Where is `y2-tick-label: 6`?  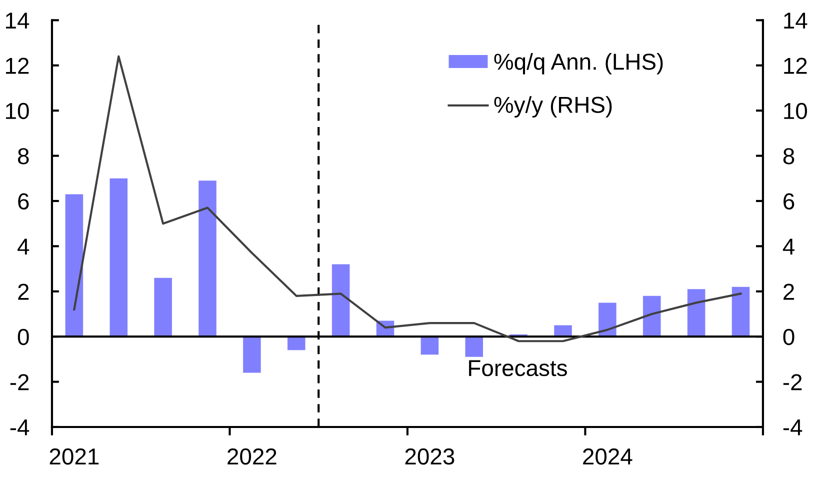
y2-tick-label: 6 is located at coordinates (789, 201).